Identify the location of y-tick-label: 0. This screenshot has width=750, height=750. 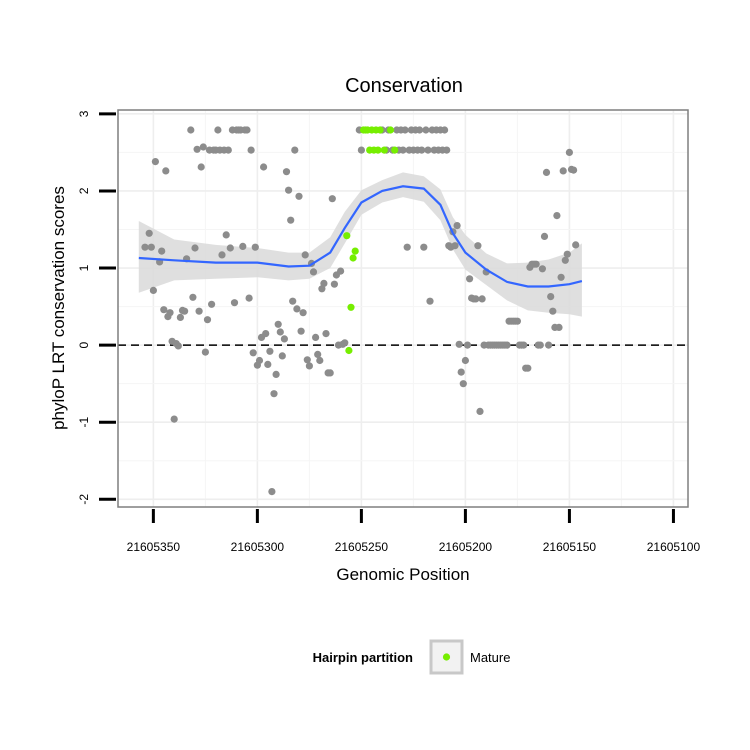
(84, 344).